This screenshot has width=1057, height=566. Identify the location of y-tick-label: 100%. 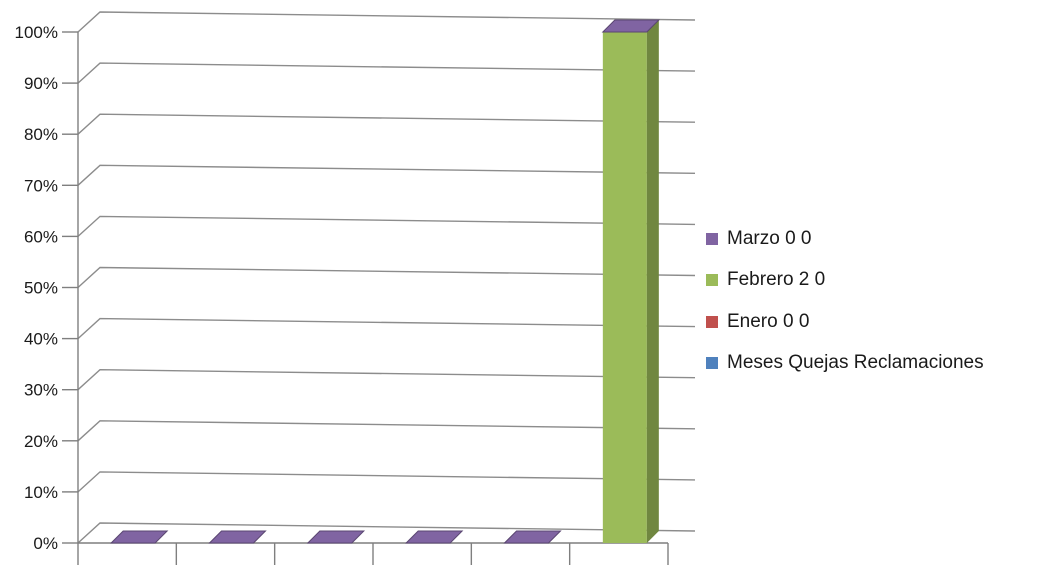
(36, 32).